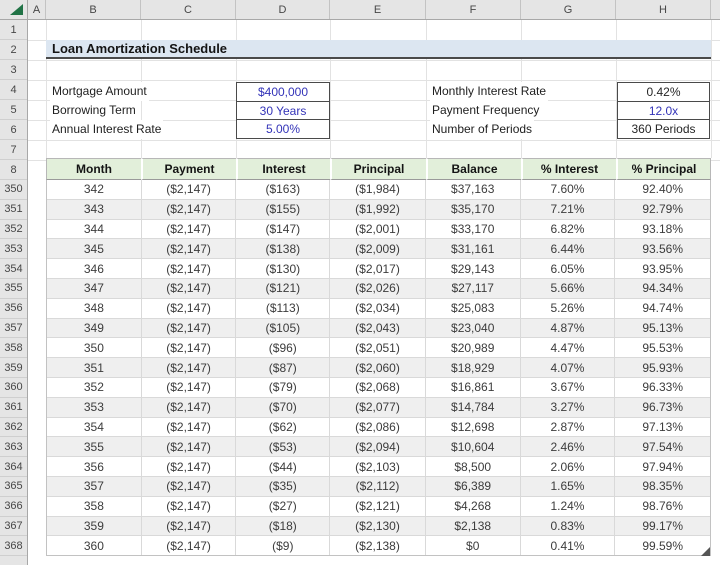 Image resolution: width=720 pixels, height=565 pixels. What do you see at coordinates (13, 348) in the screenshot?
I see `row-number: 358` at bounding box center [13, 348].